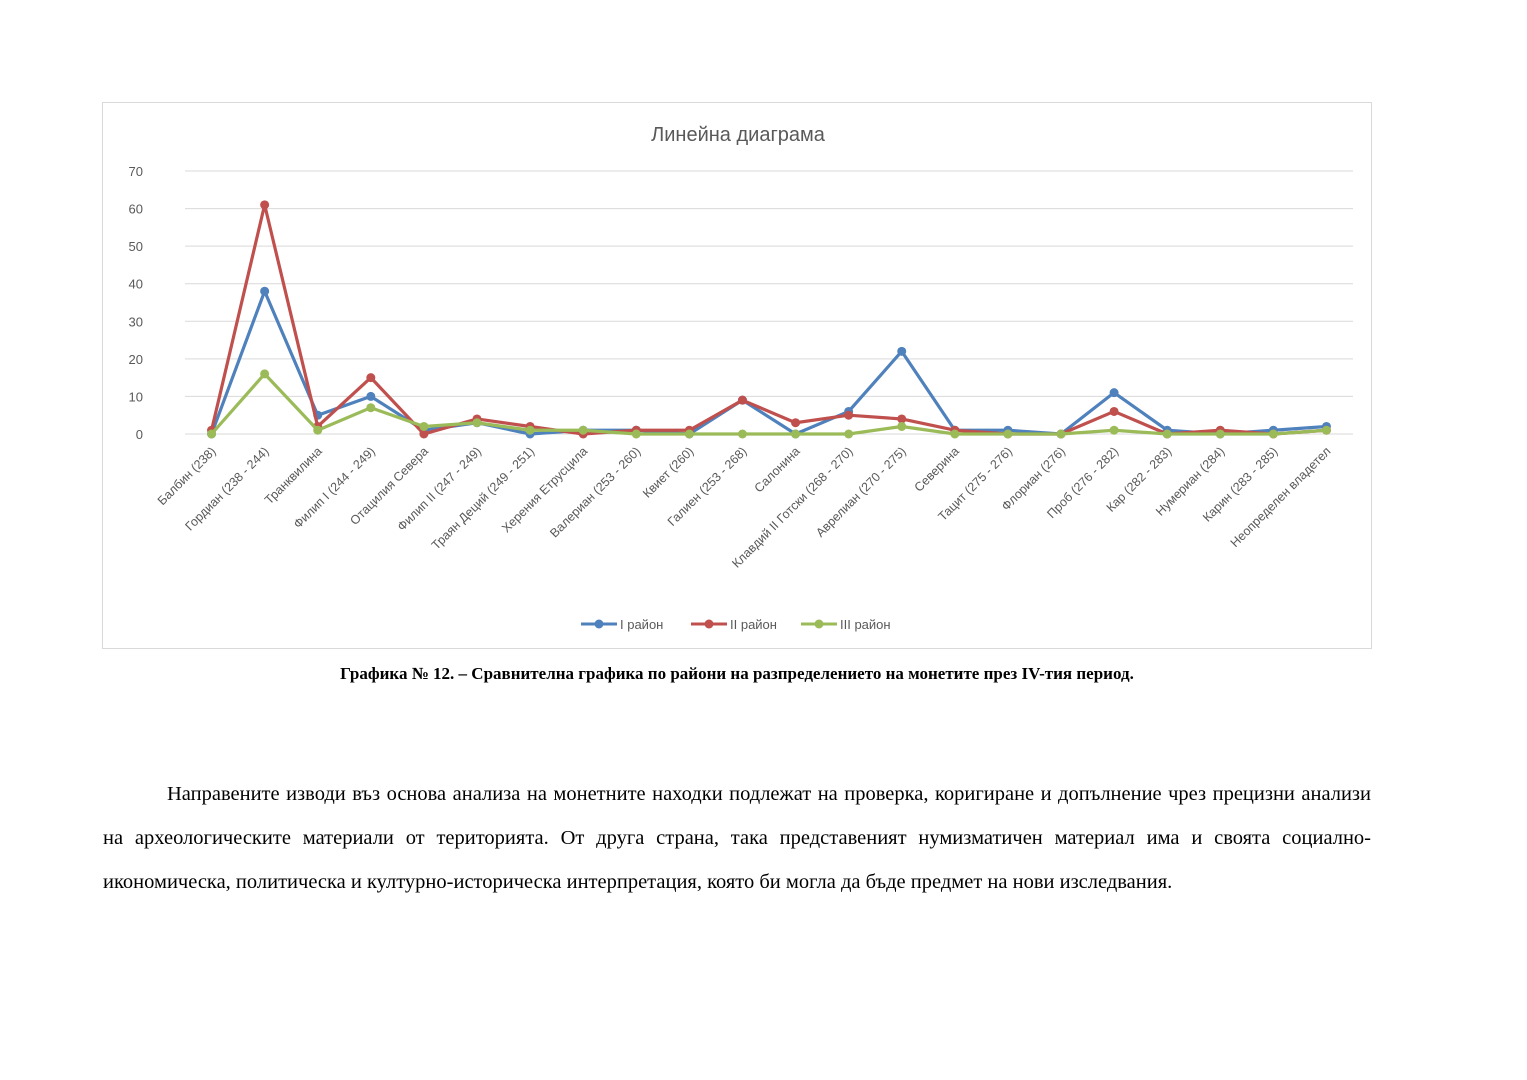 This screenshot has width=1527, height=1080. What do you see at coordinates (937, 469) in the screenshot?
I see `x-tick-label: Северина` at bounding box center [937, 469].